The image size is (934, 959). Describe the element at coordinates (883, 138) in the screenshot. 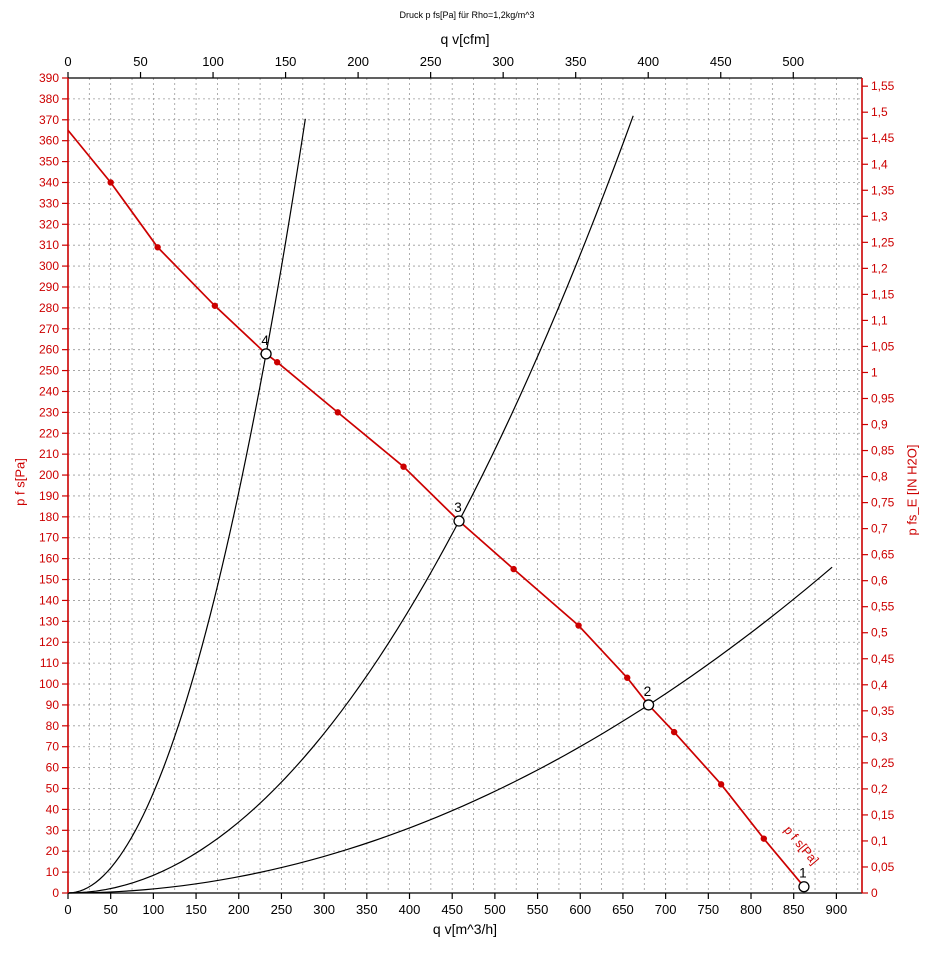

I see `right-tick-label: 1,45` at that location.